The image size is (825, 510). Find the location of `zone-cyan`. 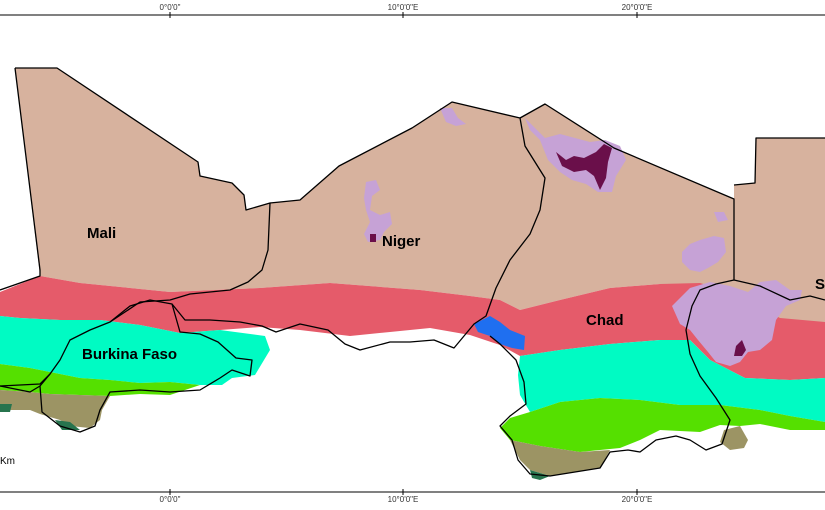

zone-cyan is located at coordinates (135, 350).